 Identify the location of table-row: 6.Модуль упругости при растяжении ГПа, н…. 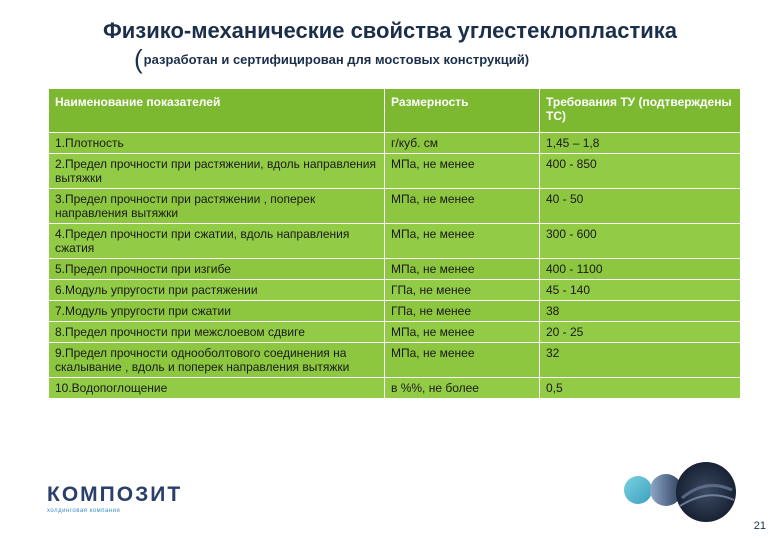
(394, 290).